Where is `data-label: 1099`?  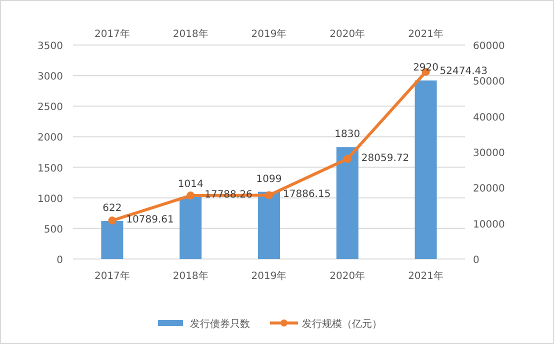 data-label: 1099 is located at coordinates (269, 179).